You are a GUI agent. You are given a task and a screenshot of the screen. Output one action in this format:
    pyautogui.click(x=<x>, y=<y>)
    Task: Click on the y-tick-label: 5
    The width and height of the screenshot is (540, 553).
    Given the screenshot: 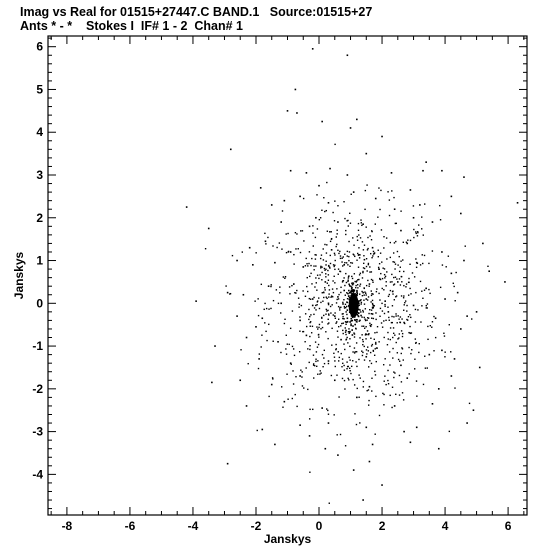 What is the action you would take?
    pyautogui.click(x=39, y=89)
    